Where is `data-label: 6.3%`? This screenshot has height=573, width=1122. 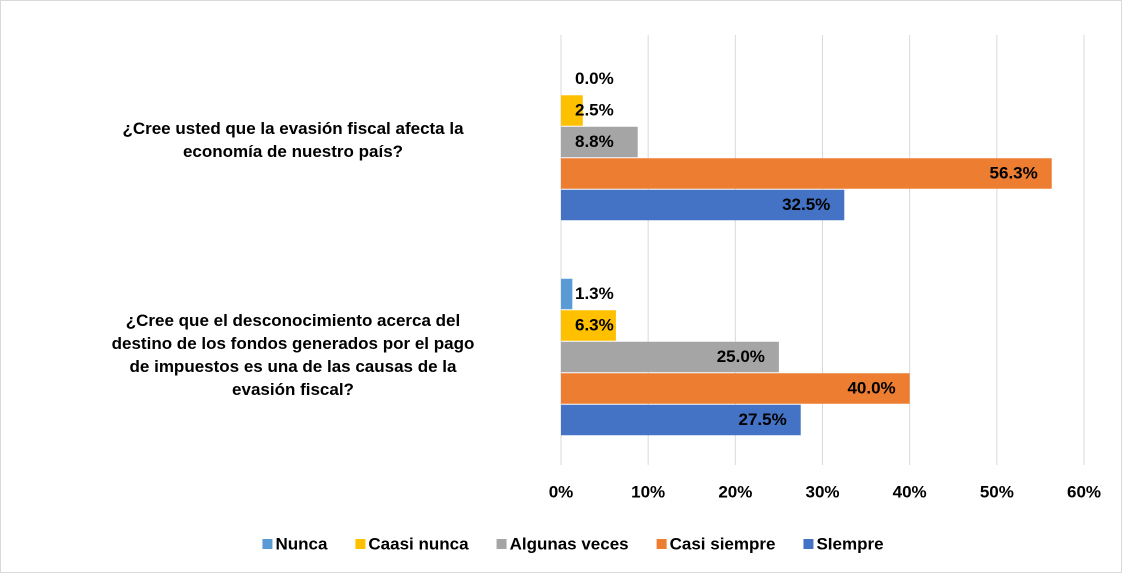
data-label: 6.3% is located at coordinates (594, 324).